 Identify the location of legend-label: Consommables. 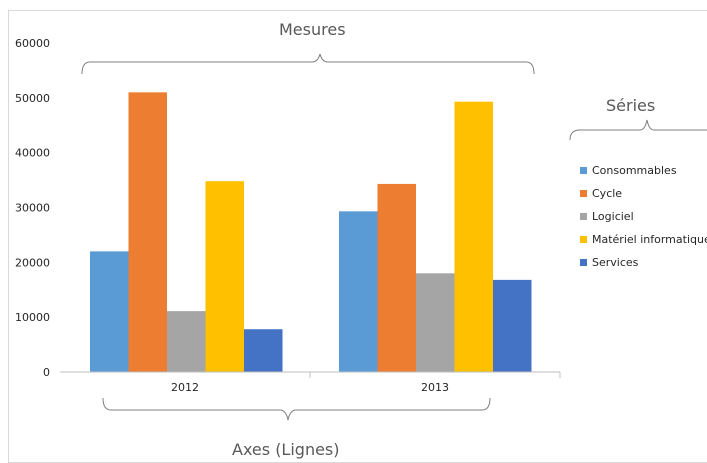
(634, 170).